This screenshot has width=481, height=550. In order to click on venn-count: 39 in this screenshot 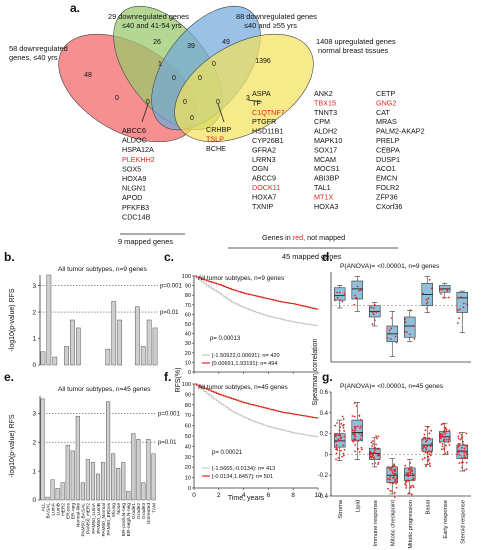, I will do `click(191, 46)`.